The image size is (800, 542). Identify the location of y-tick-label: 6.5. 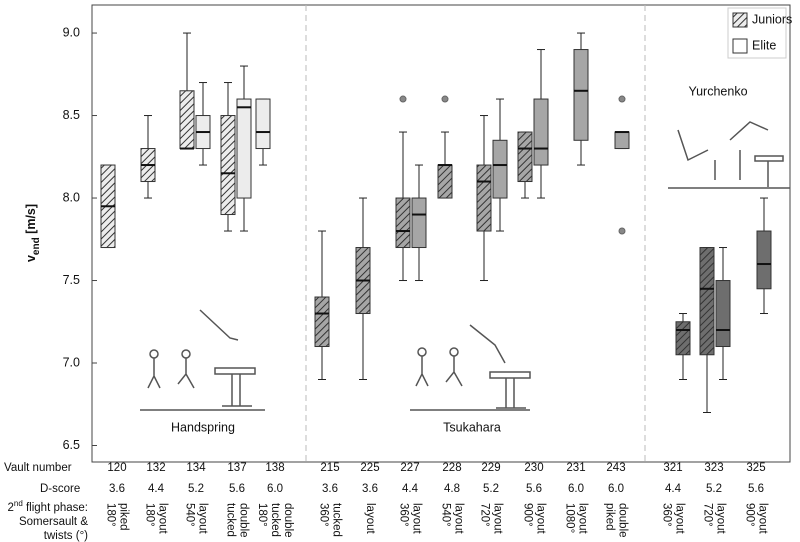
(71, 445).